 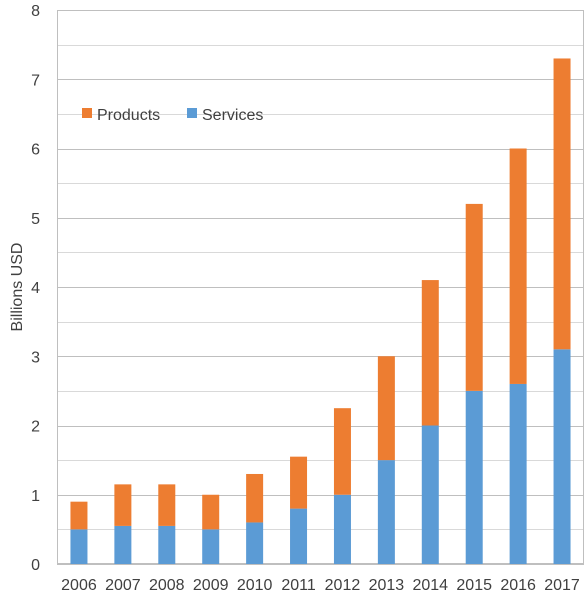 What do you see at coordinates (518, 585) in the screenshot?
I see `x-tick-label: 2016` at bounding box center [518, 585].